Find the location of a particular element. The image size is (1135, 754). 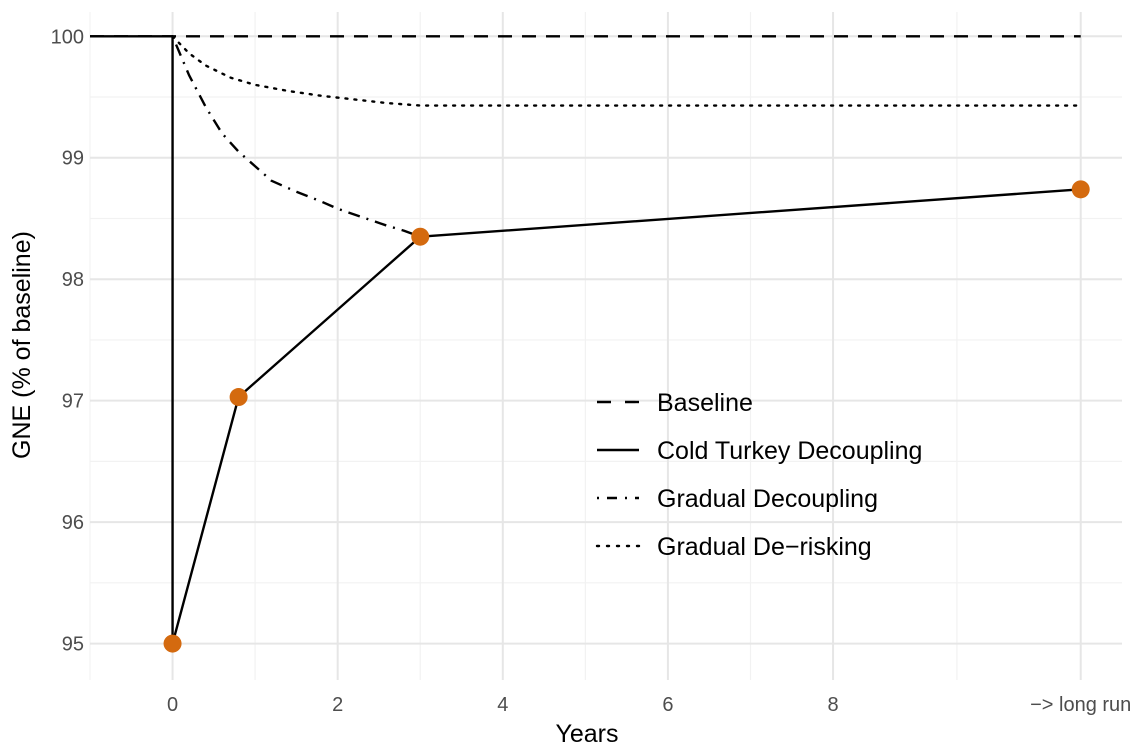

y-tick-label: 98 is located at coordinates (73, 280).